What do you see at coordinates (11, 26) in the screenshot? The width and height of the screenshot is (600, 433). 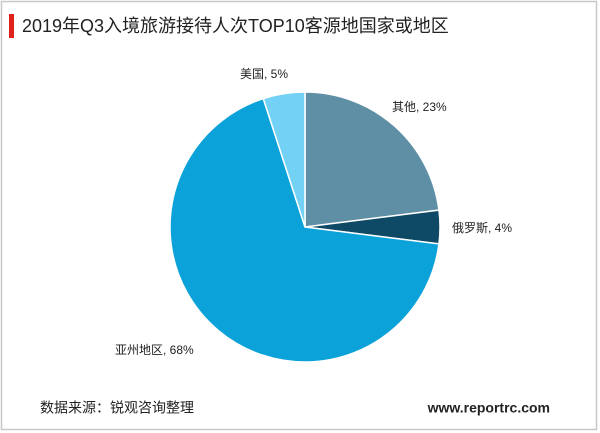 I see `title-bar` at bounding box center [11, 26].